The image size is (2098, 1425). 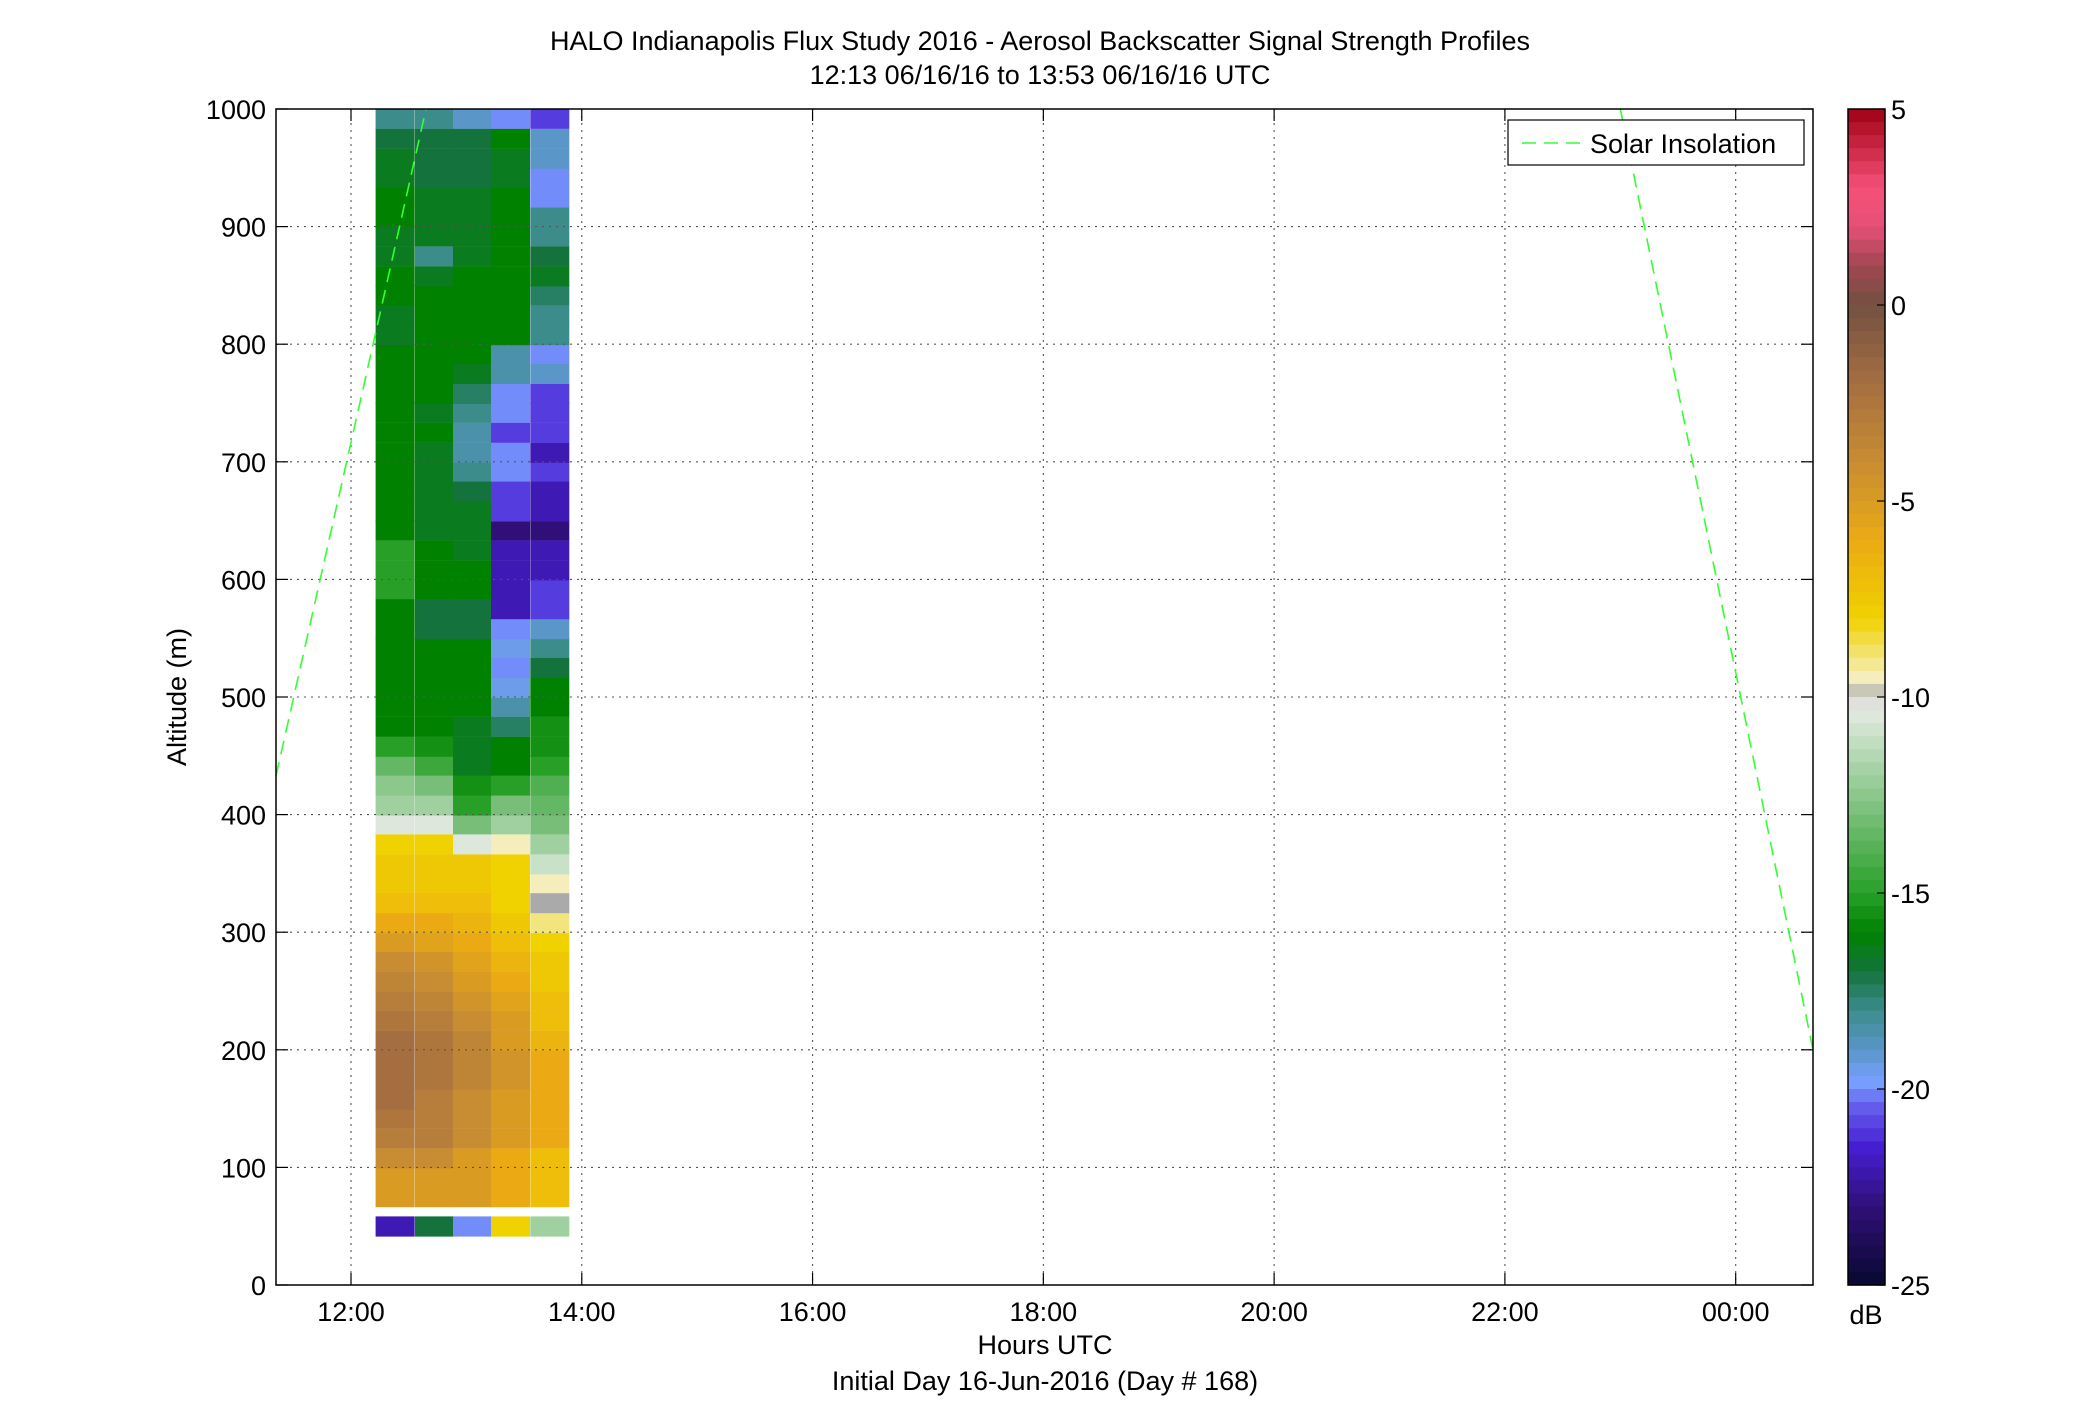 I want to click on colorbar-tick-label: -25, so click(x=1910, y=1286).